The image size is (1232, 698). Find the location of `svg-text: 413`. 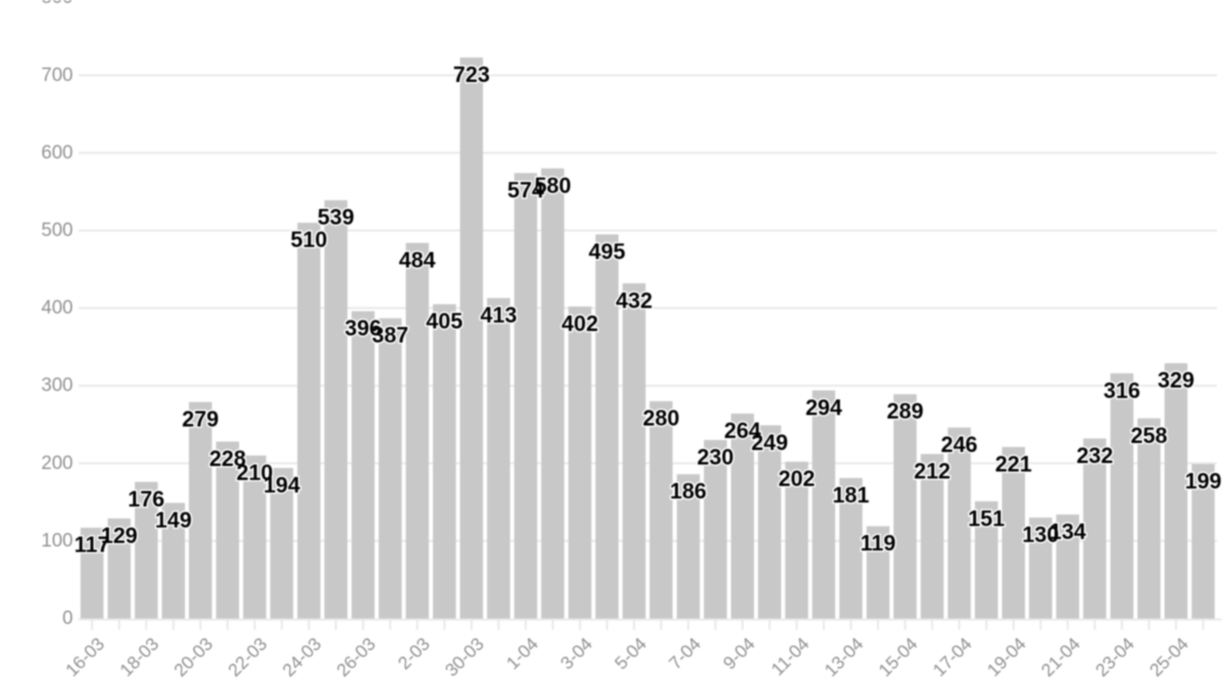

svg-text: 413 is located at coordinates (498, 315).